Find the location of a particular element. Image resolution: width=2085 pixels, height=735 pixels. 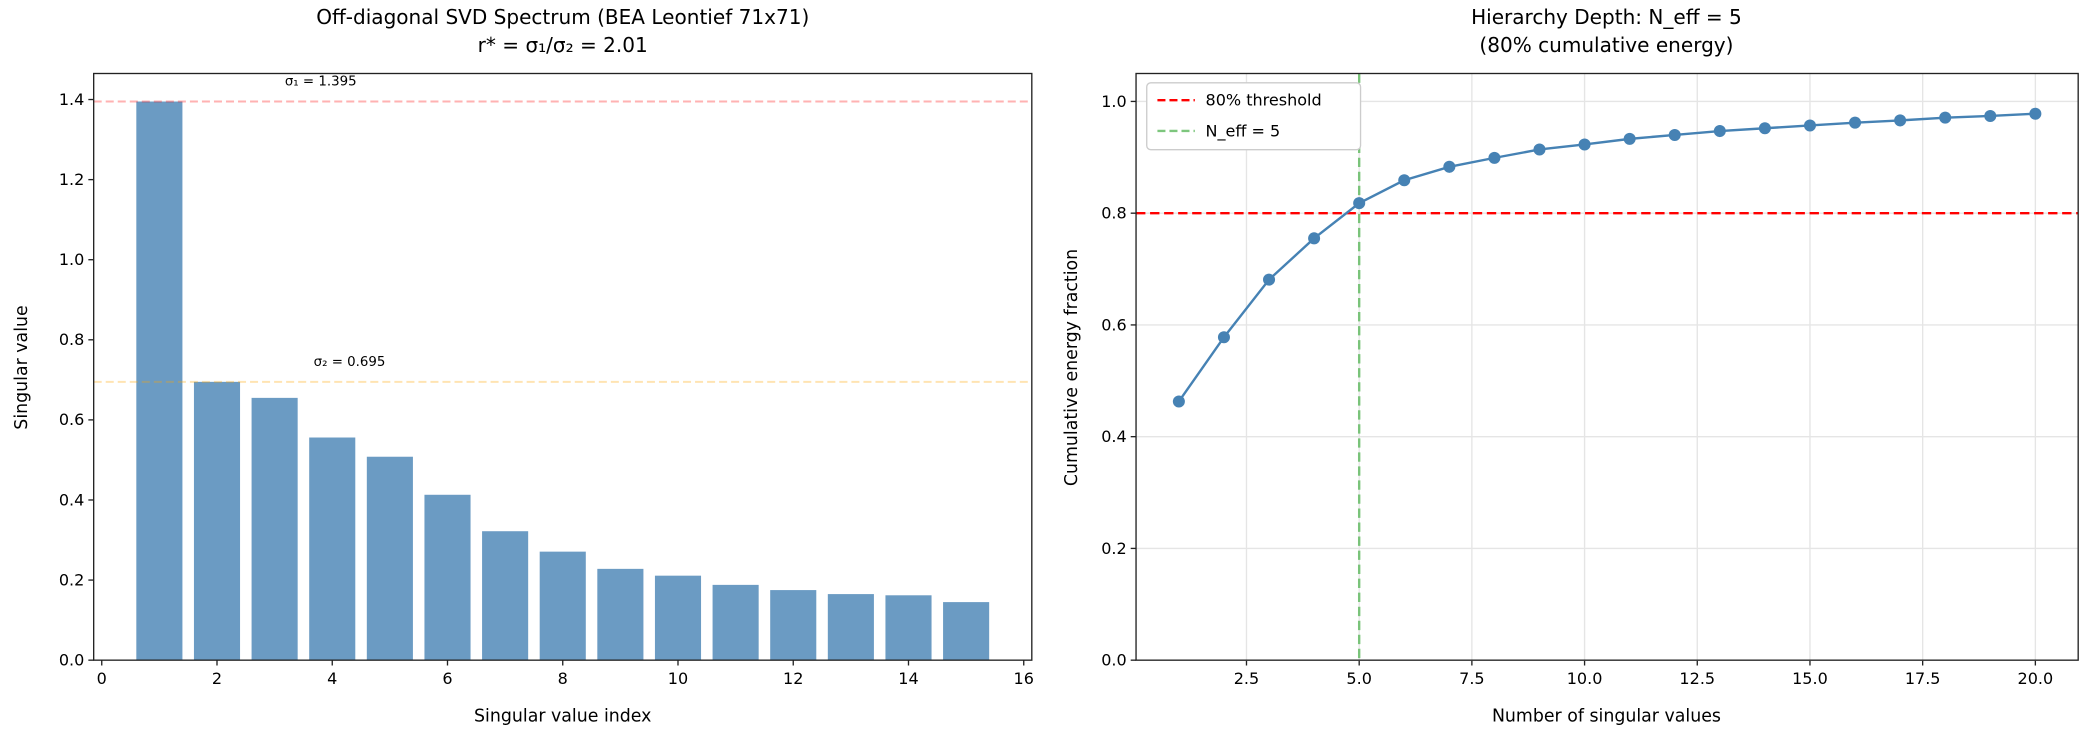

xtick-label: 2.5 is located at coordinates (1246, 678).